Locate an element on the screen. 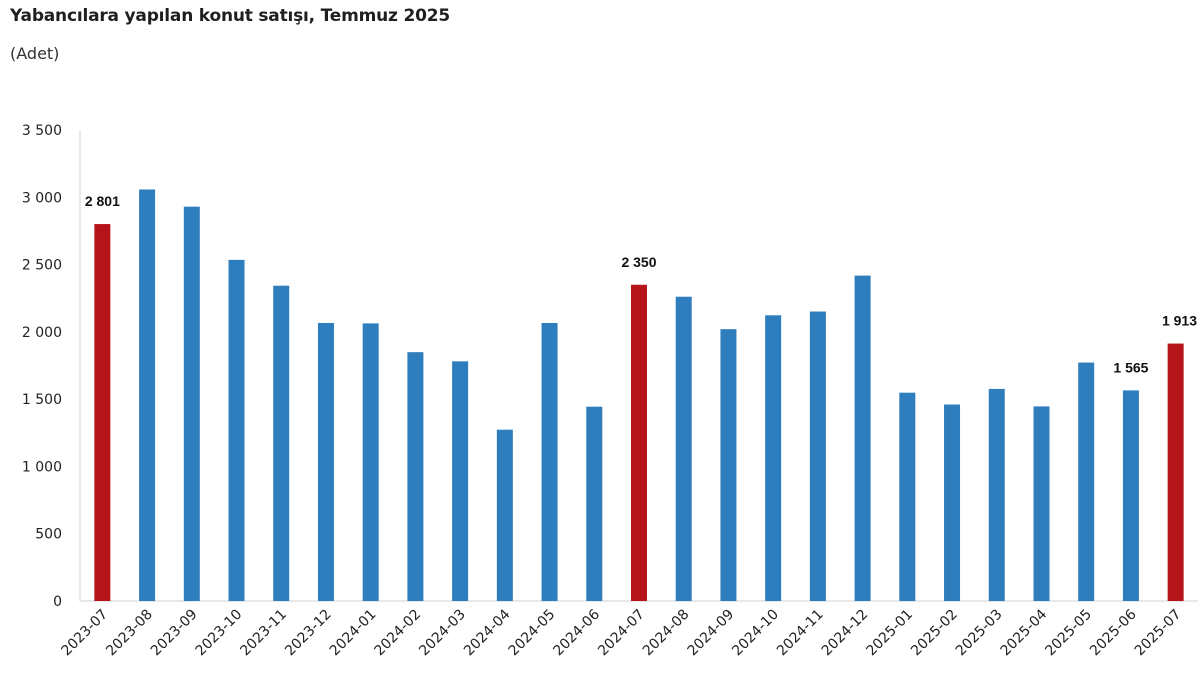 This screenshot has height=675, width=1200. y-tick-label: 1 000 is located at coordinates (42, 467).